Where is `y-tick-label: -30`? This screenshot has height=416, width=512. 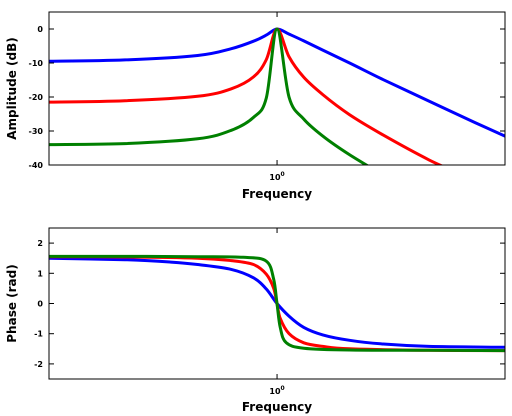 y-tick-label: -30 is located at coordinates (36, 131).